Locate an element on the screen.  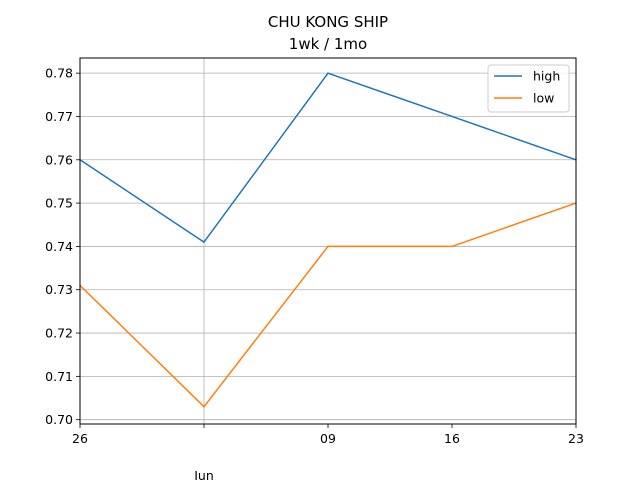
y-tick-label: 0.72 is located at coordinates (59, 333).